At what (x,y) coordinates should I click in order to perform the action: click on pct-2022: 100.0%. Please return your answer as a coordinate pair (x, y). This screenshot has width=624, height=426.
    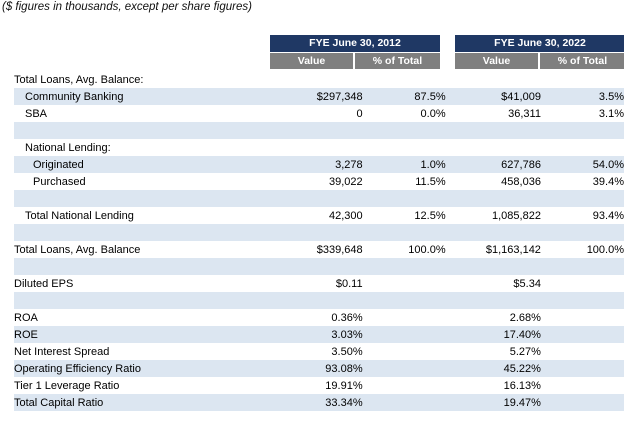
    Looking at the image, I should click on (605, 249).